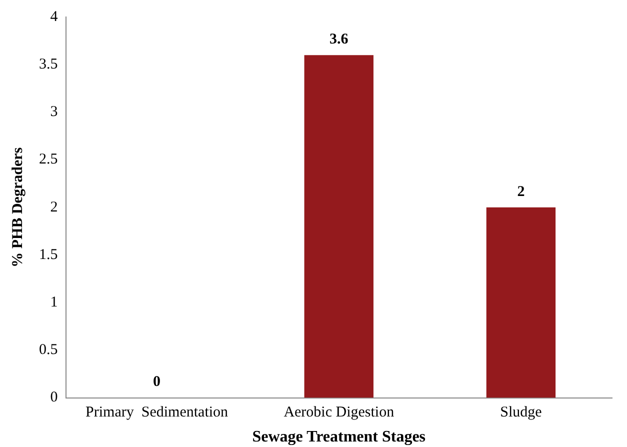 This screenshot has width=627, height=447. Describe the element at coordinates (157, 382) in the screenshot. I see `data-label: 0` at that location.